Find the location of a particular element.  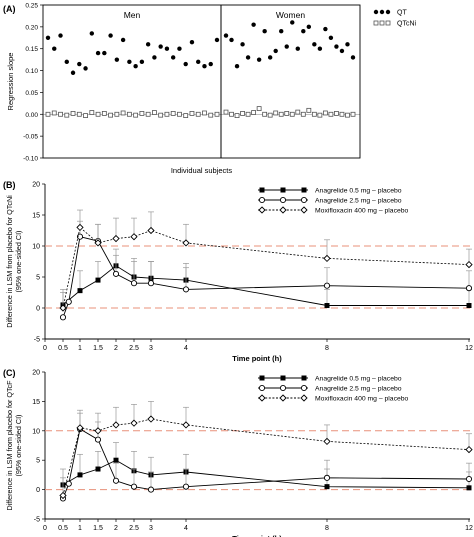

x-axis-label-c: Time point (h) is located at coordinates (257, 535).